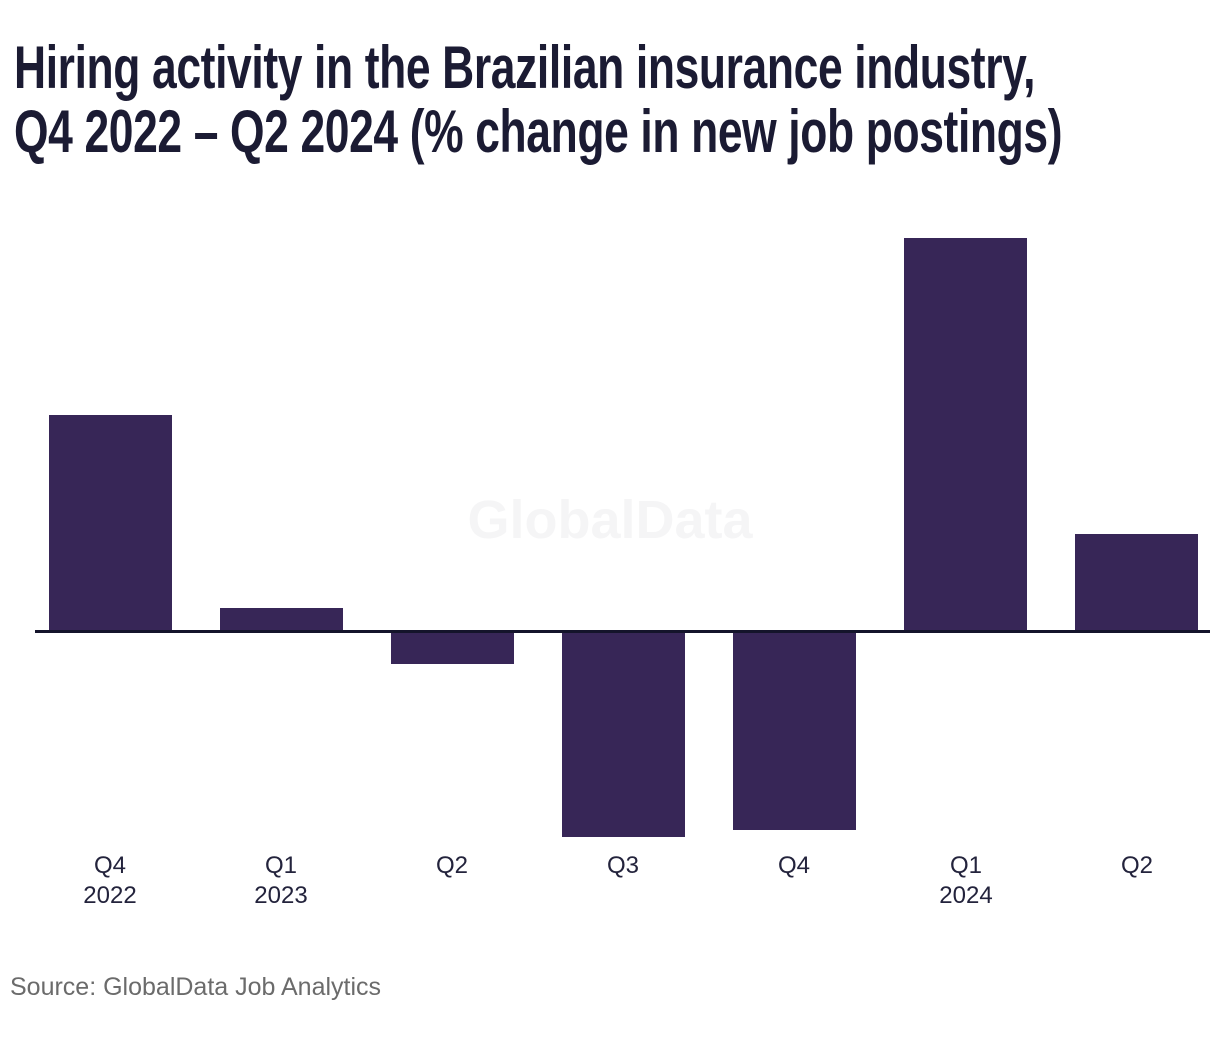 This screenshot has width=1220, height=1044. Describe the element at coordinates (623, 734) in the screenshot. I see `bar-q3-2023` at that location.